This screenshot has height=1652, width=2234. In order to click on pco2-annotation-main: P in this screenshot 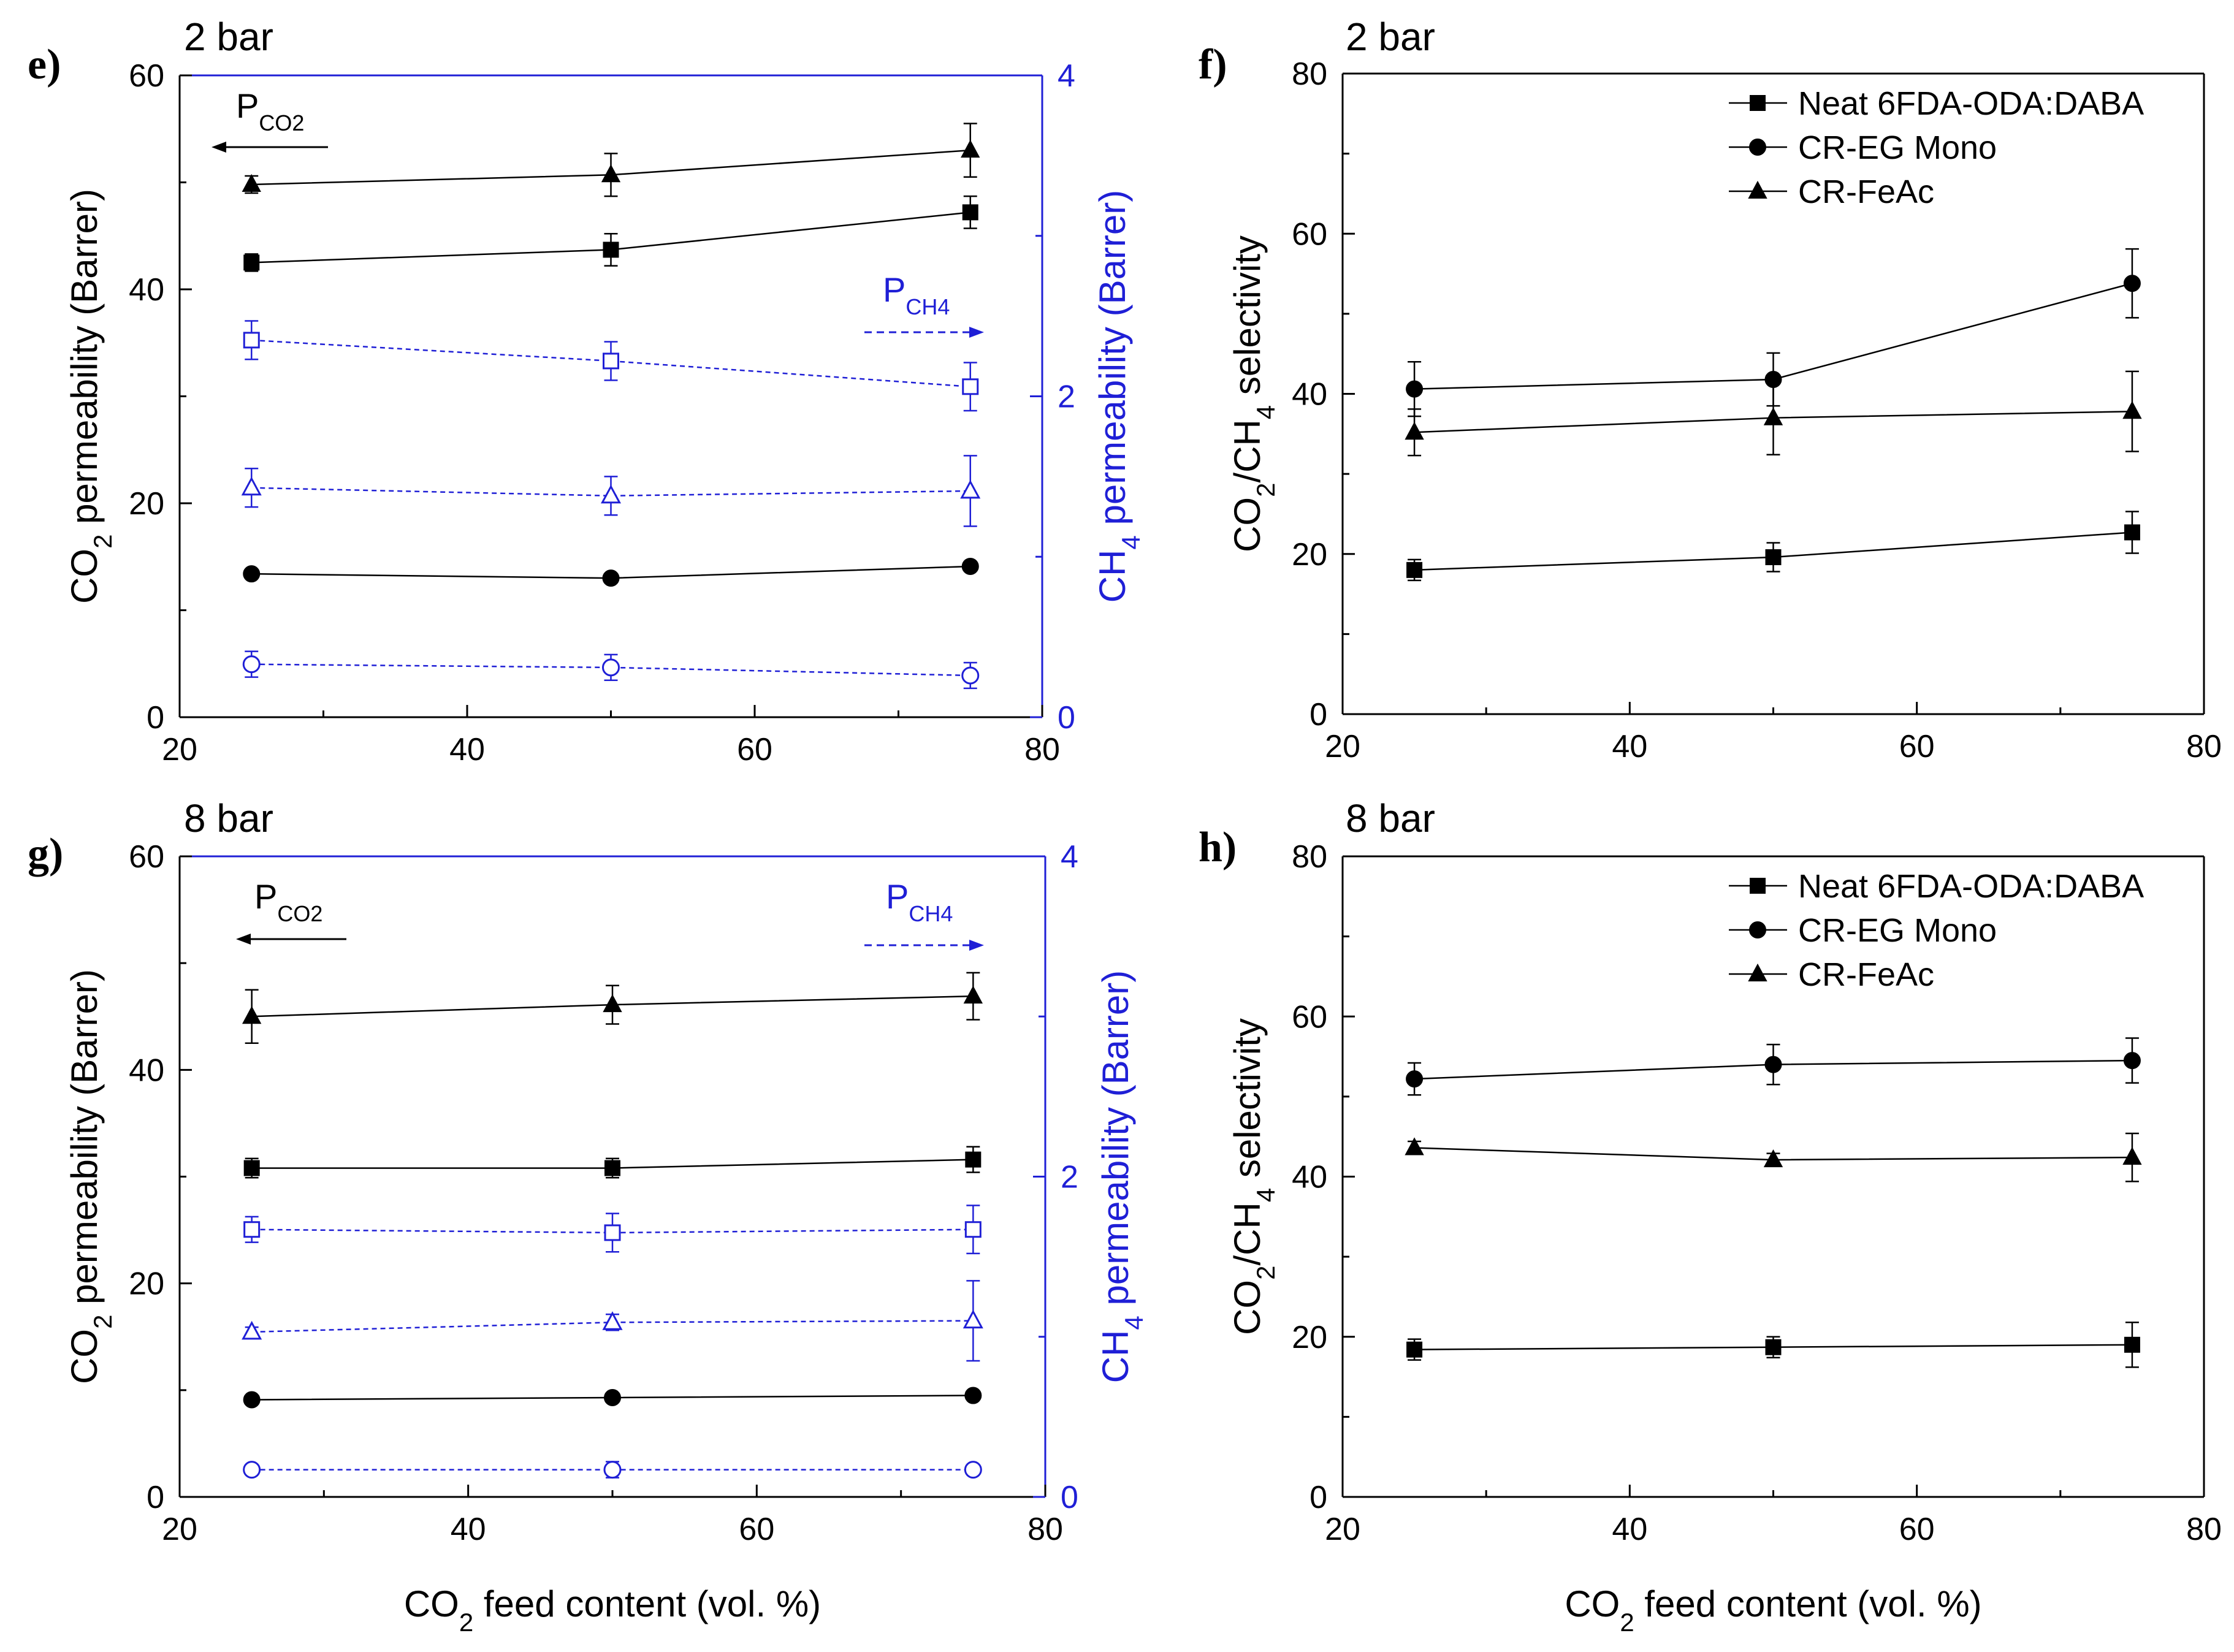, I will do `click(265, 897)`.